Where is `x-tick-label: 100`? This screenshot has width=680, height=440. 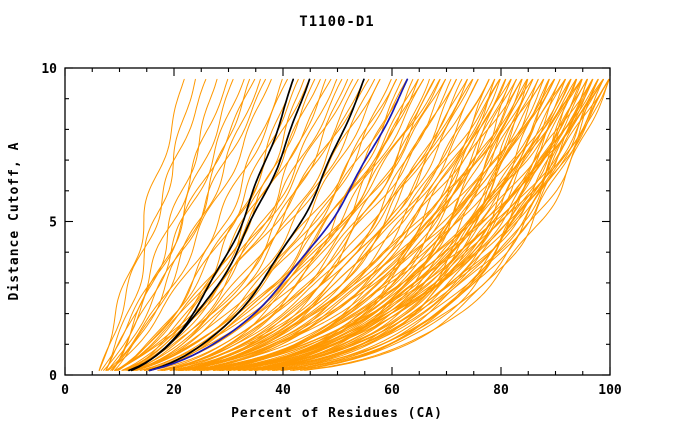 x-tick-label: 100 is located at coordinates (610, 390).